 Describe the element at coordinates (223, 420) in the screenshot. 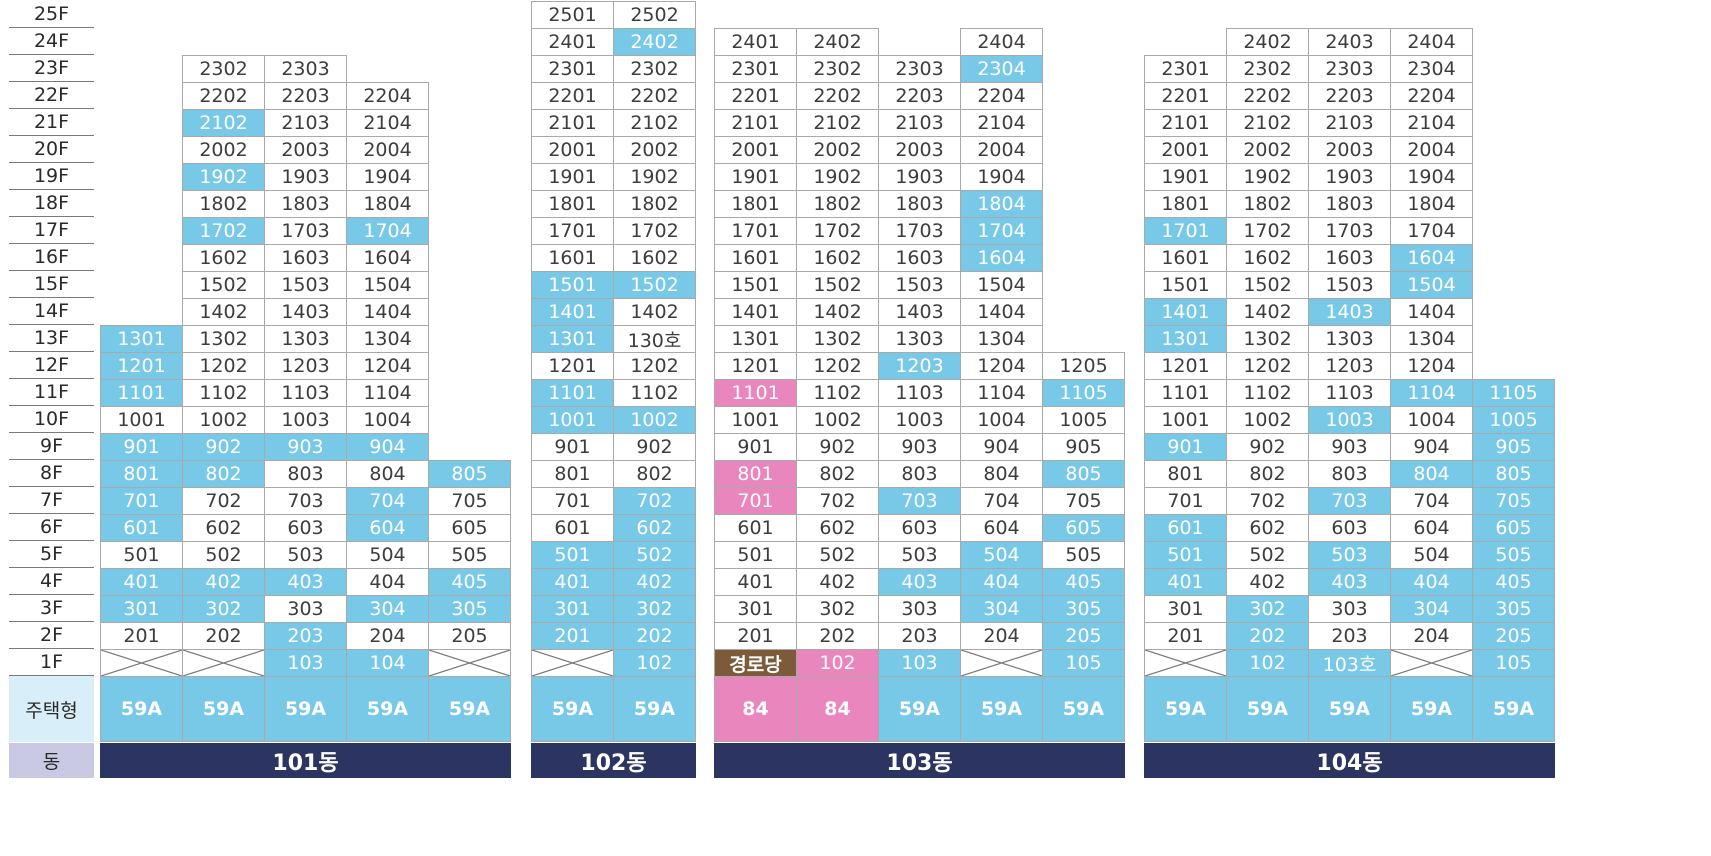

I see `unit-cell: 1002` at that location.